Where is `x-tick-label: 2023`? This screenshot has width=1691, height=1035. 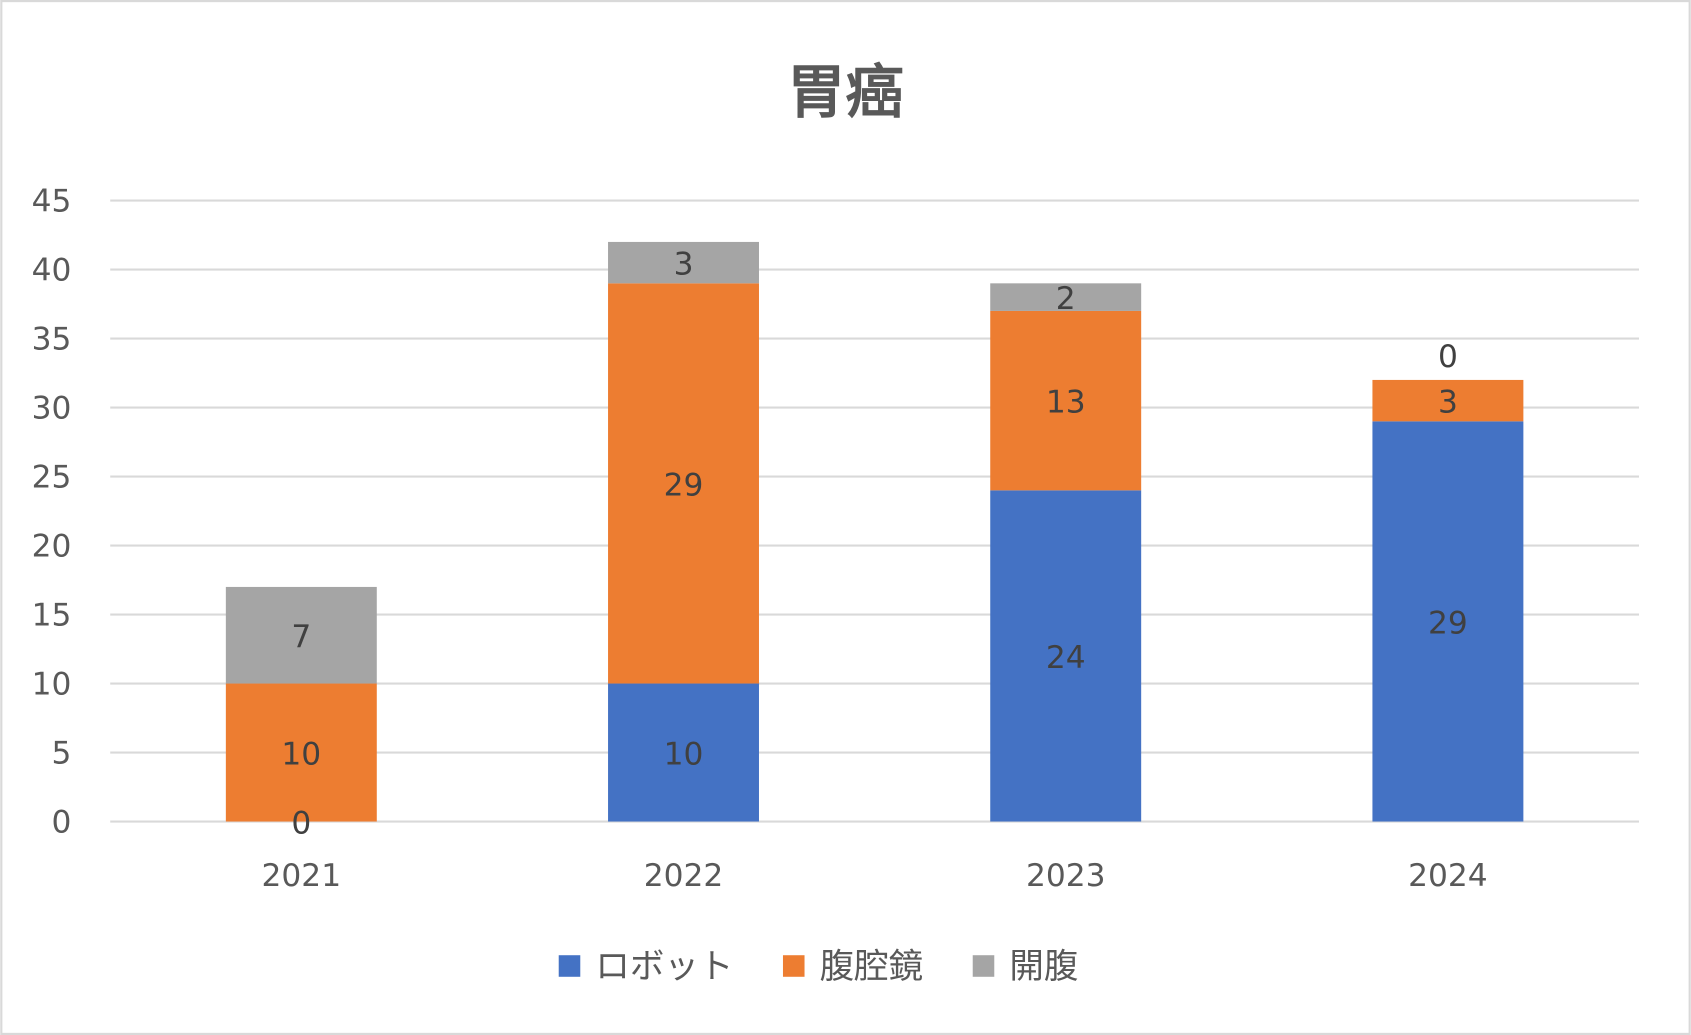
x-tick-label: 2023 is located at coordinates (1066, 876).